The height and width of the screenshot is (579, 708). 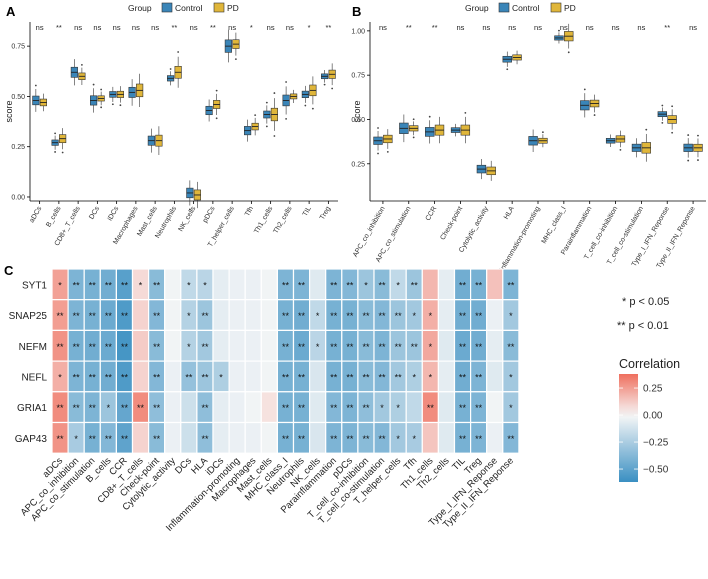 I want to click on panel-label: B, so click(x=356, y=11).